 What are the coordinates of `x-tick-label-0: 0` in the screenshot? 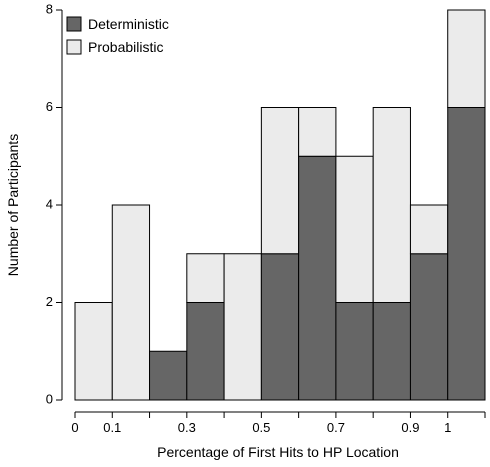 It's located at (74, 427).